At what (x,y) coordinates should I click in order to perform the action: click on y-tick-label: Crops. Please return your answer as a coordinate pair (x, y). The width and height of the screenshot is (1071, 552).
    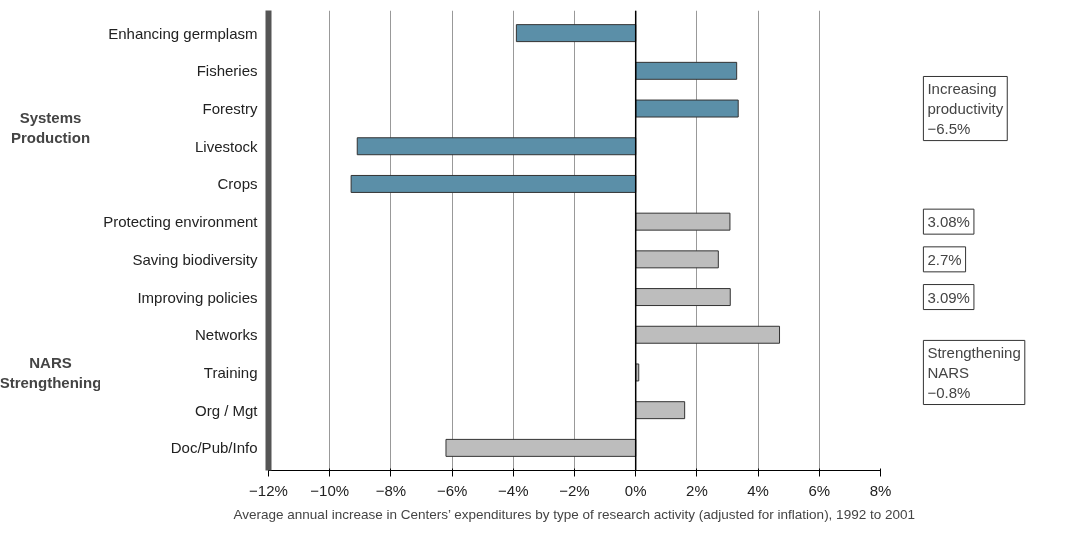
    Looking at the image, I should click on (237, 184).